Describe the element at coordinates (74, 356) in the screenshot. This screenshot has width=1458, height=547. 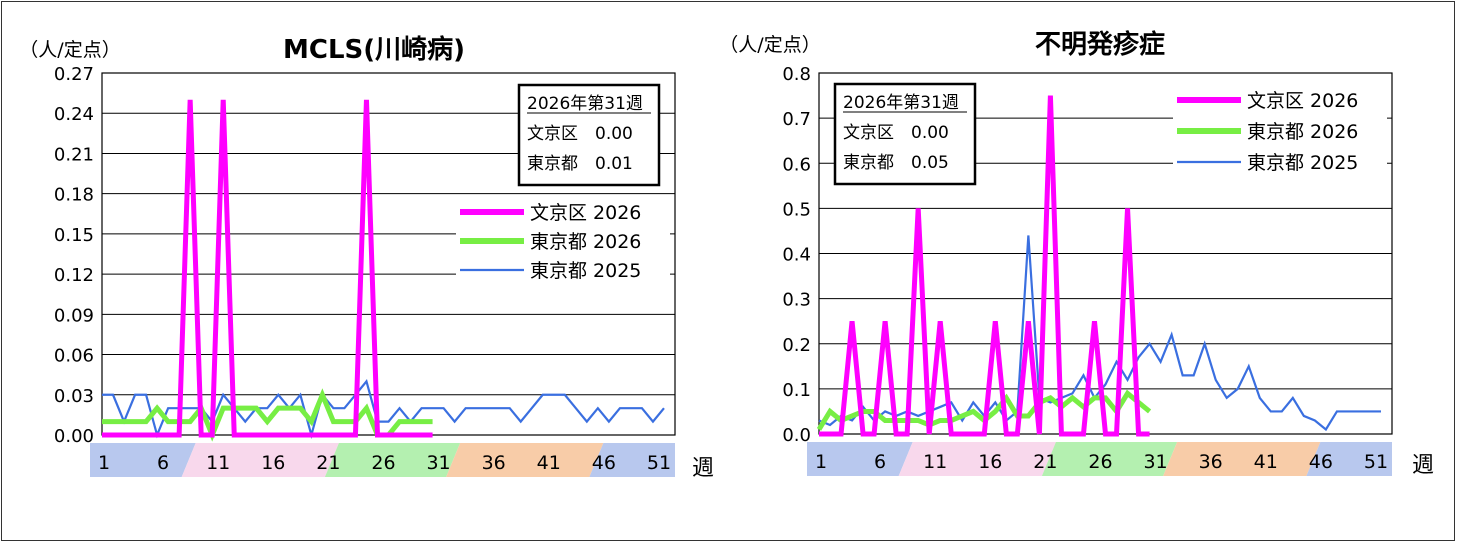
I see `y-tick-label: 0.06` at that location.